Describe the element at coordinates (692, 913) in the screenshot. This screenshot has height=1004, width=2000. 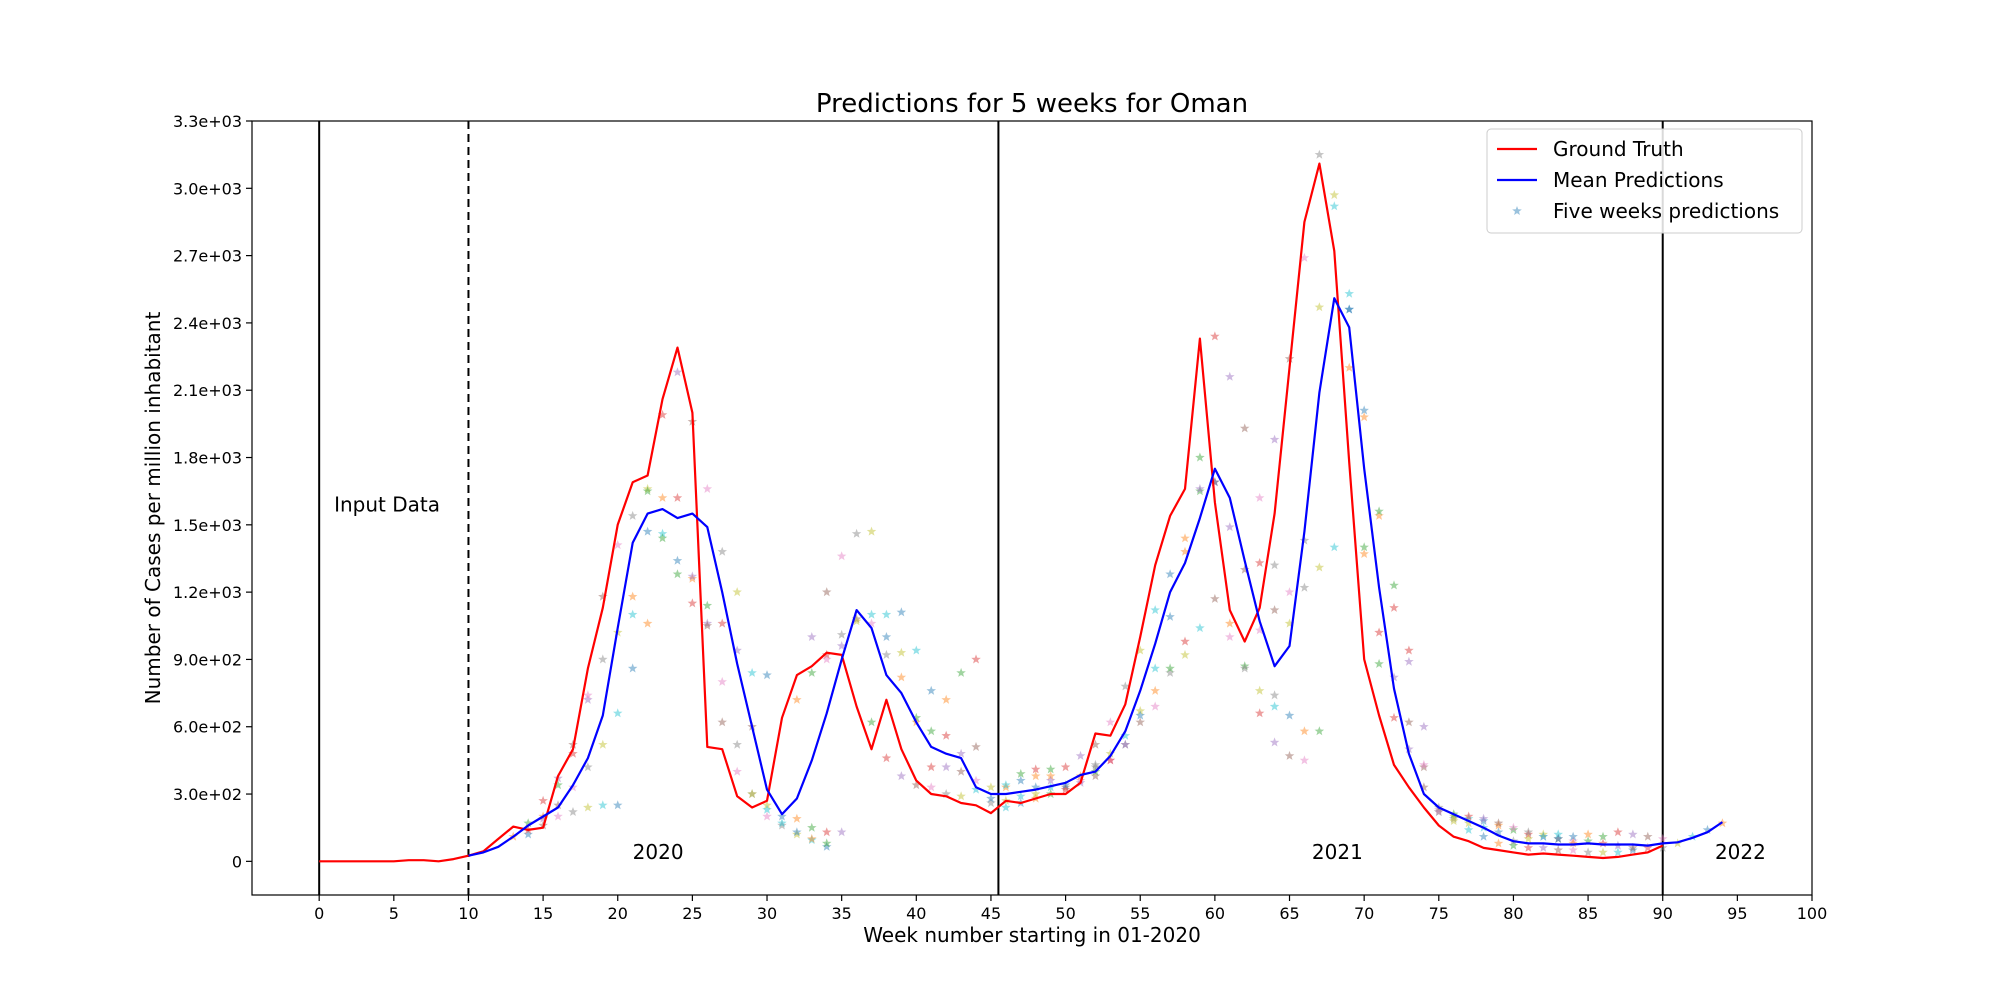
I see `x-tick-label: 25` at that location.